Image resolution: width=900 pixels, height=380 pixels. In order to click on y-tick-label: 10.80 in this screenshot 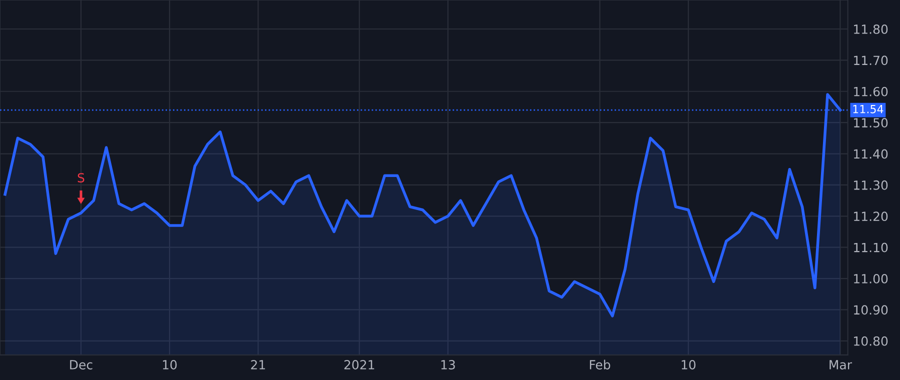, I will do `click(871, 341)`.